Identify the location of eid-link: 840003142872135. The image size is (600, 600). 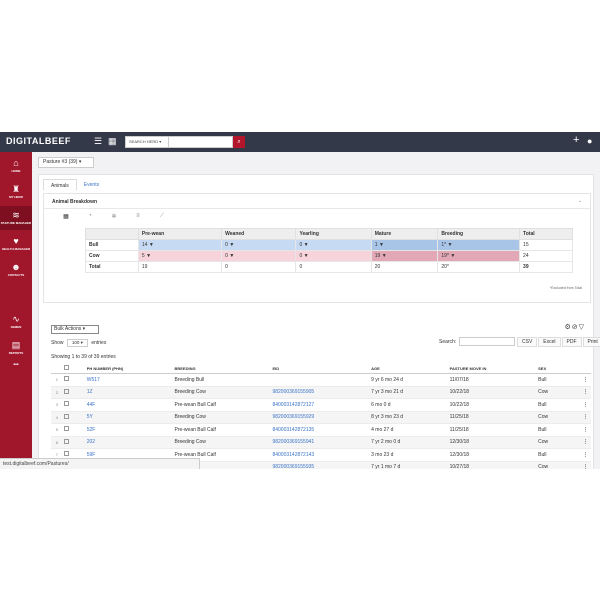
(293, 429).